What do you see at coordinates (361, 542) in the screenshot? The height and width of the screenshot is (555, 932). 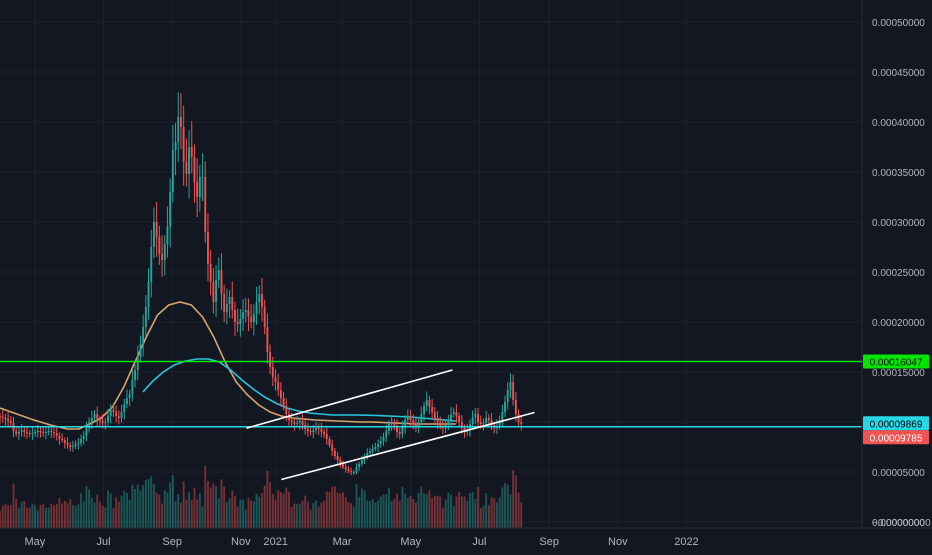 I see `time-axis: May Jul Sep Nov 2021 Mar May Jul Sep Nov 2022` at bounding box center [361, 542].